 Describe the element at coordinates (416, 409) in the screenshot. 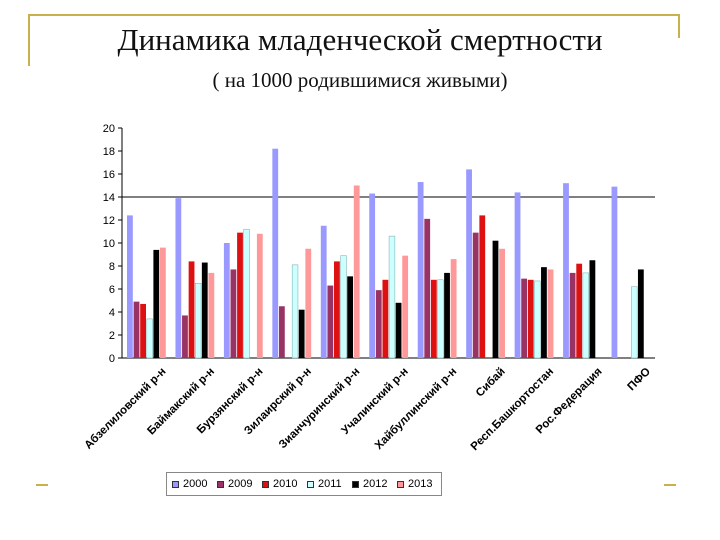

I see `x-tick-label: Хайбуллинский р-н` at that location.